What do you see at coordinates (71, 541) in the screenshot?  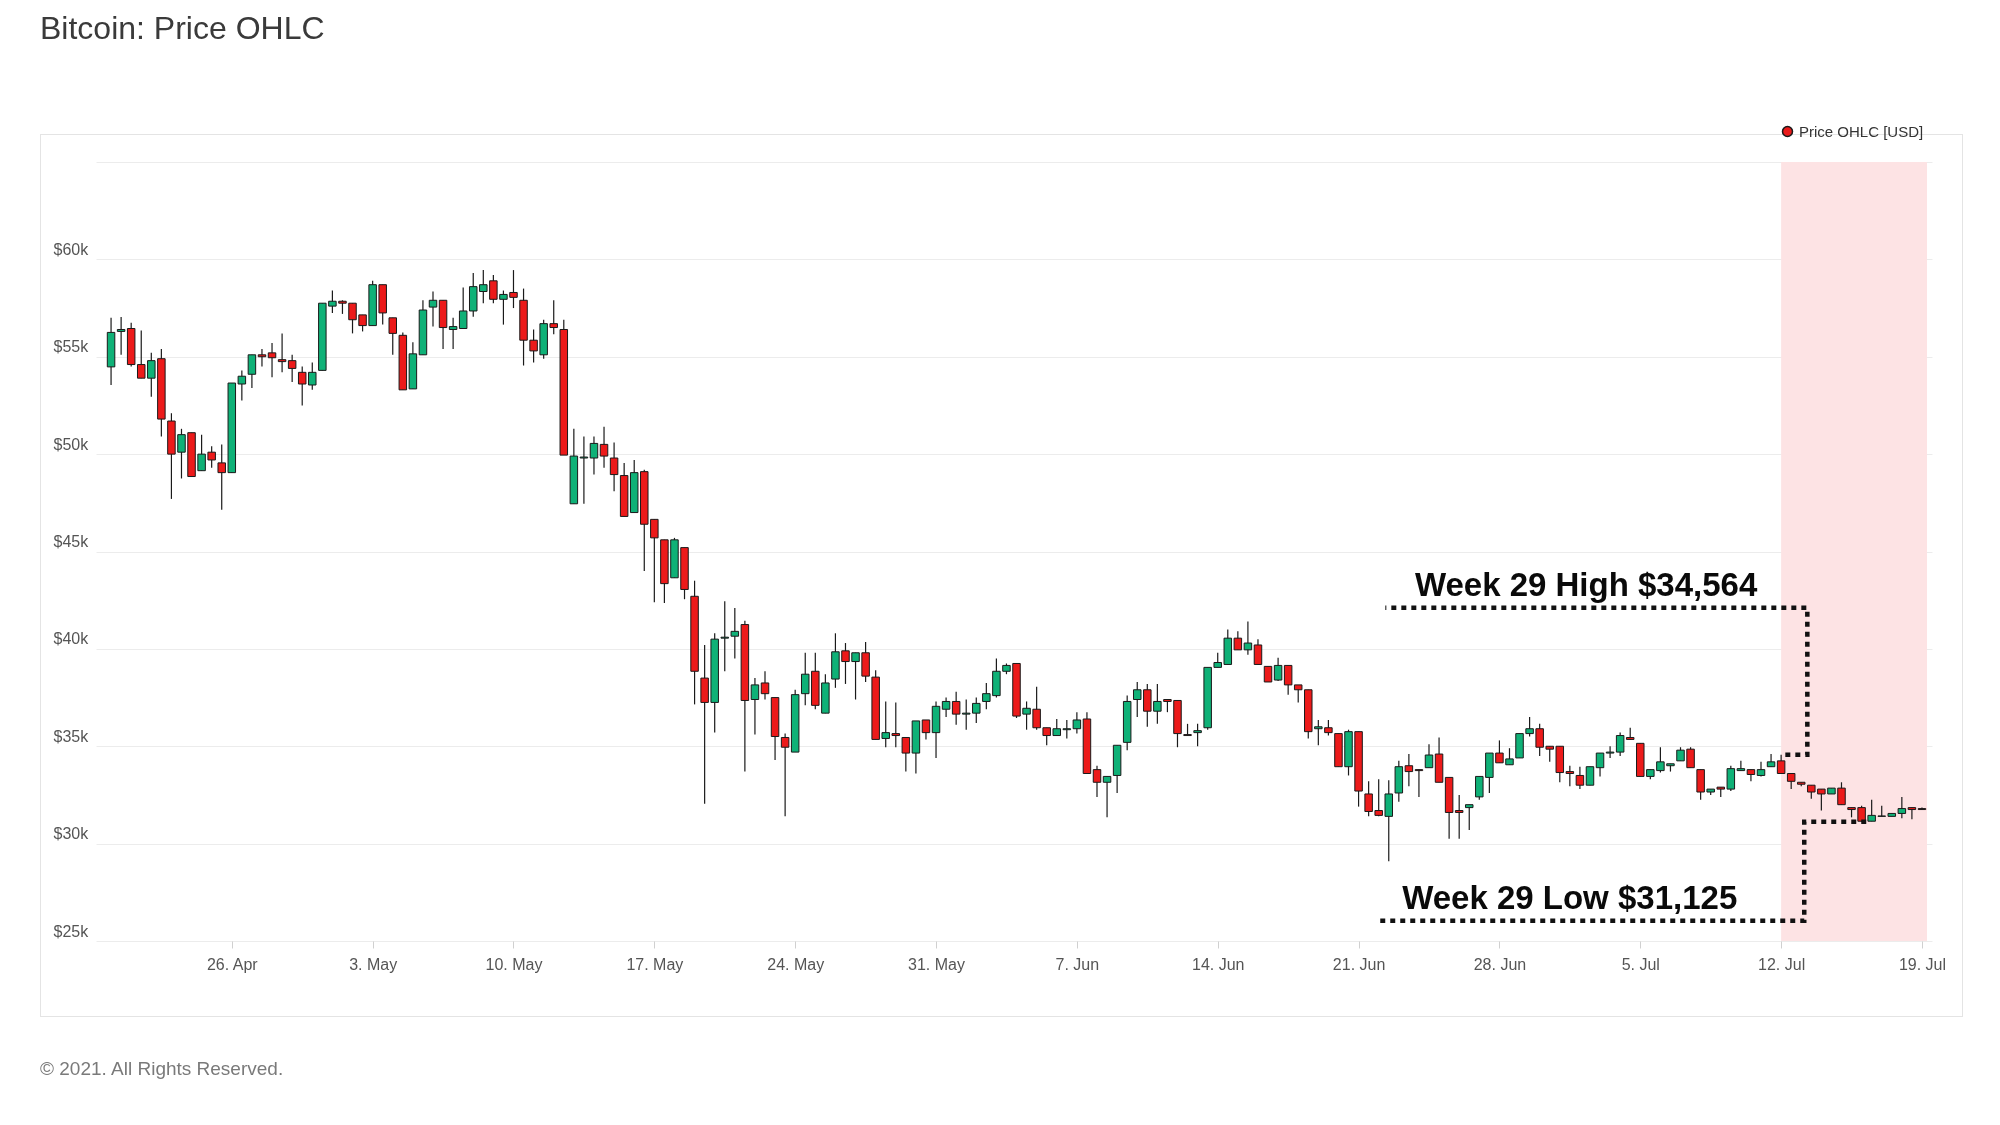 I see `y-tick-label: $45k` at bounding box center [71, 541].